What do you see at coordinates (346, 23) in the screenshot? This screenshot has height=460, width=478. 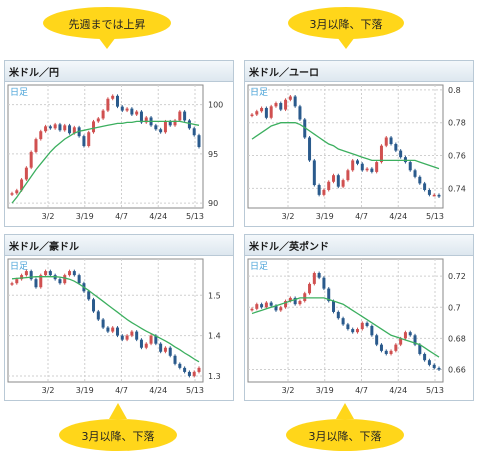 I see `callout-ellipse` at bounding box center [346, 23].